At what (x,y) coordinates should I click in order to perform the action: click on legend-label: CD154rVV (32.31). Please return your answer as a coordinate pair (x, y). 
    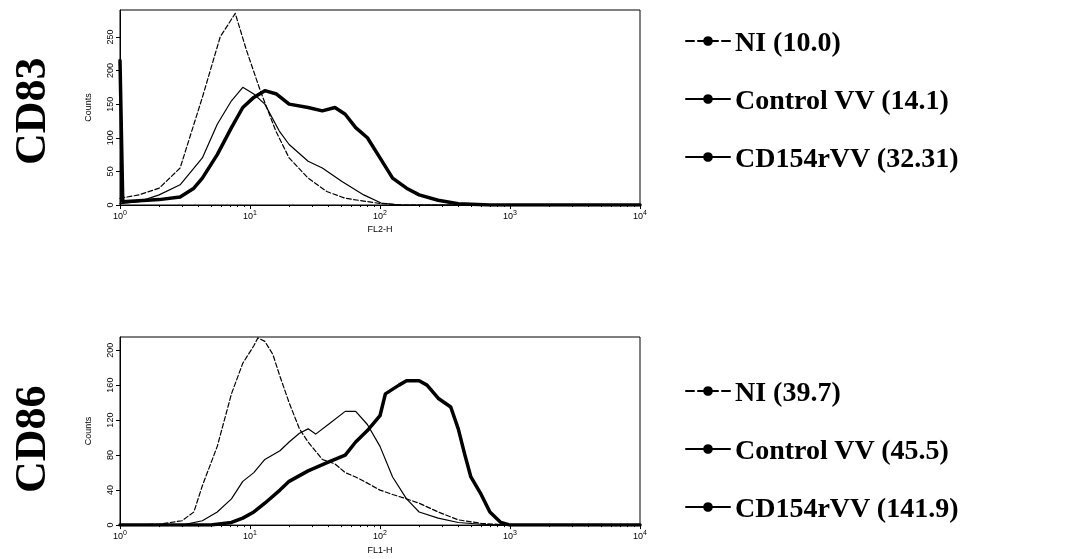
    Looking at the image, I should click on (847, 157).